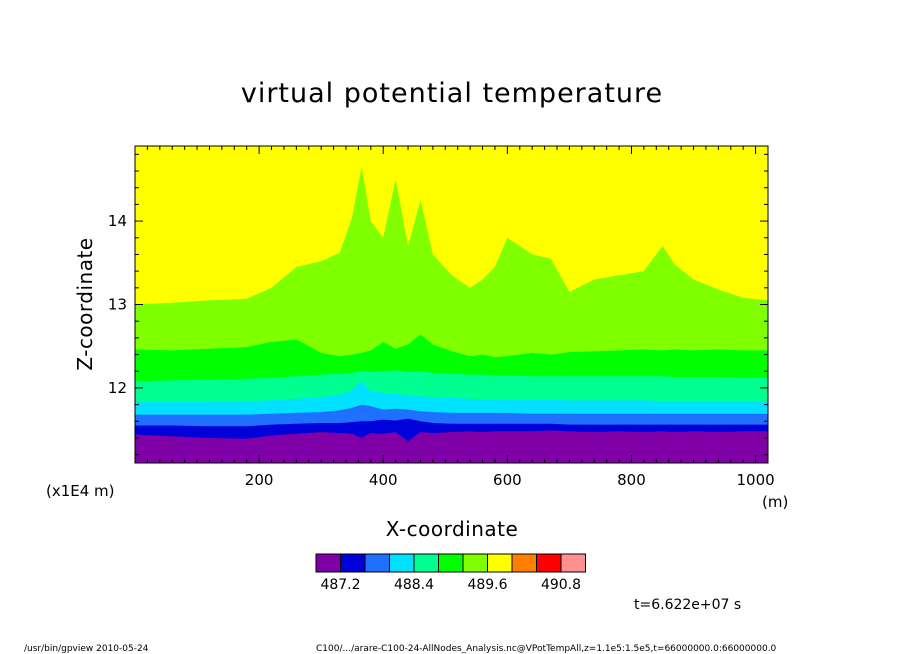 The height and width of the screenshot is (654, 904). I want to click on chart-title: virtual potential temperature, so click(452, 93).